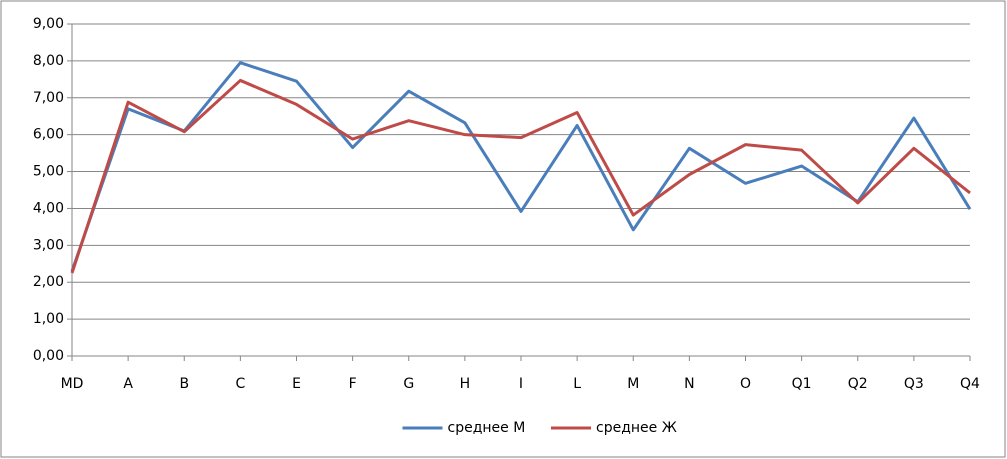  What do you see at coordinates (970, 384) in the screenshot?
I see `x-tick-label: Q4` at bounding box center [970, 384].